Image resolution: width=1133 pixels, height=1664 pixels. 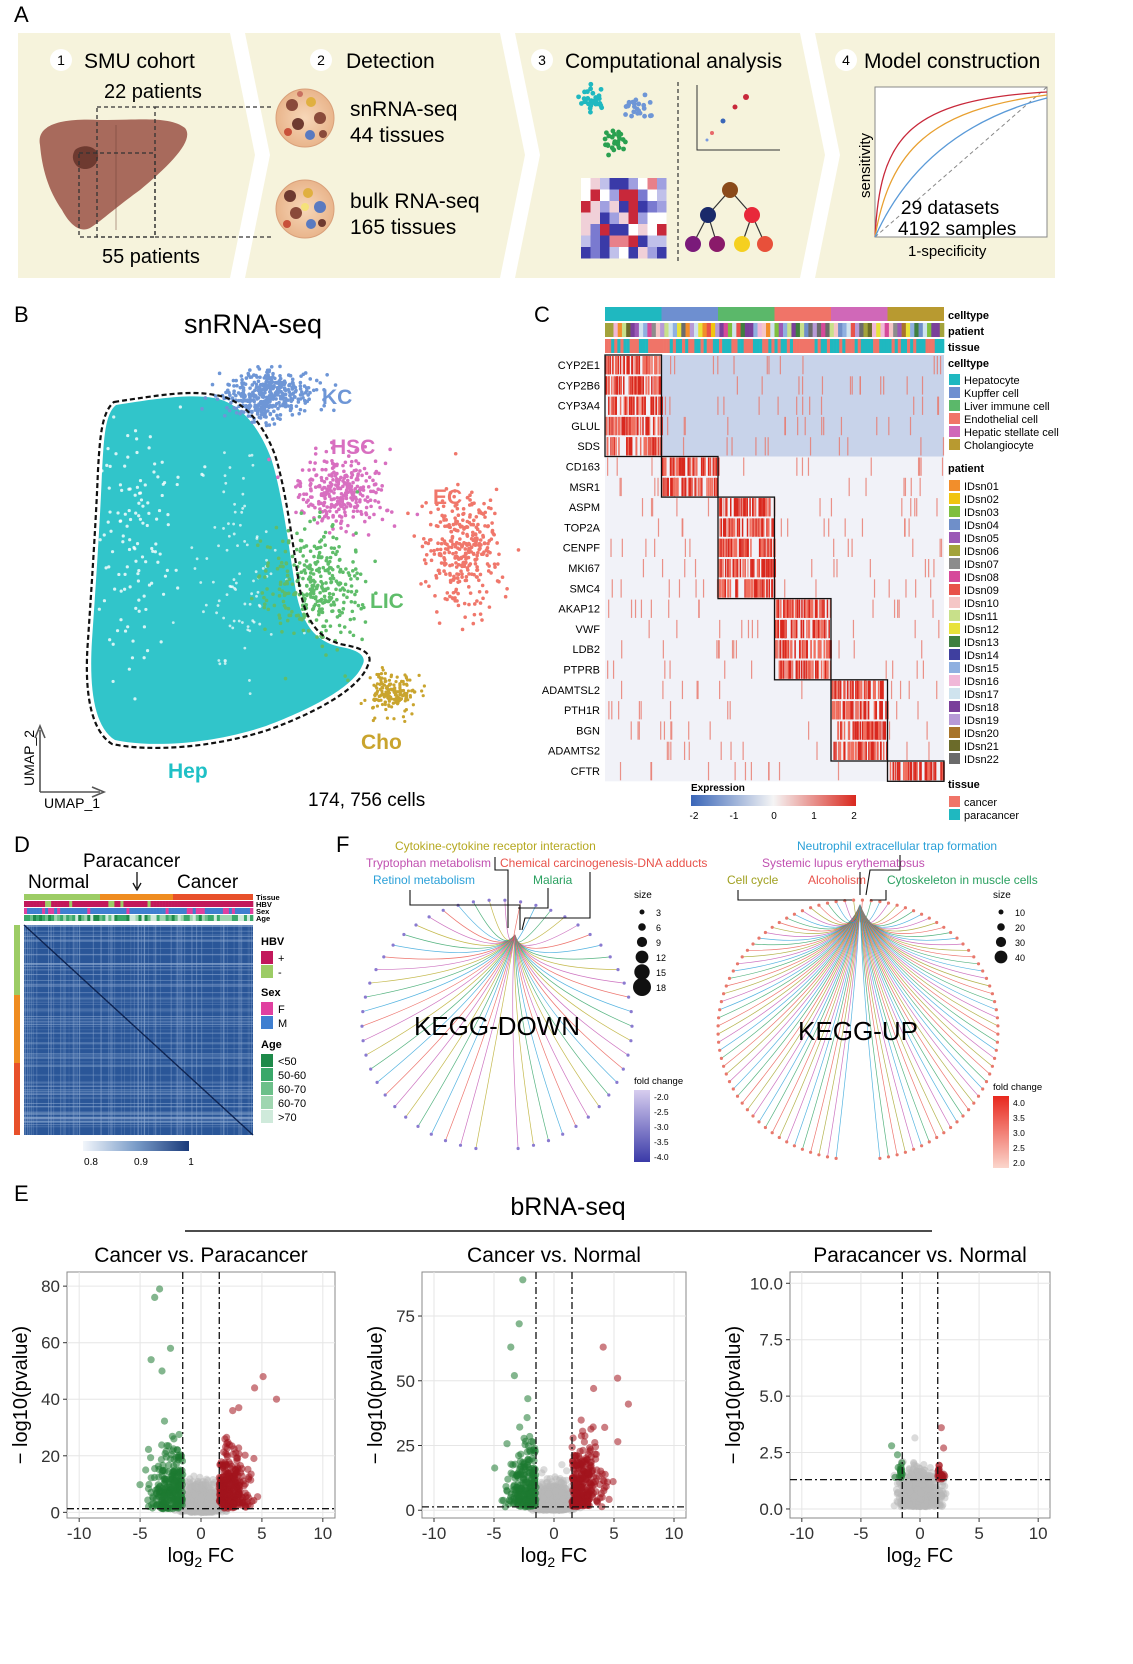 I want to click on cluster-dot, so click(x=634, y=107).